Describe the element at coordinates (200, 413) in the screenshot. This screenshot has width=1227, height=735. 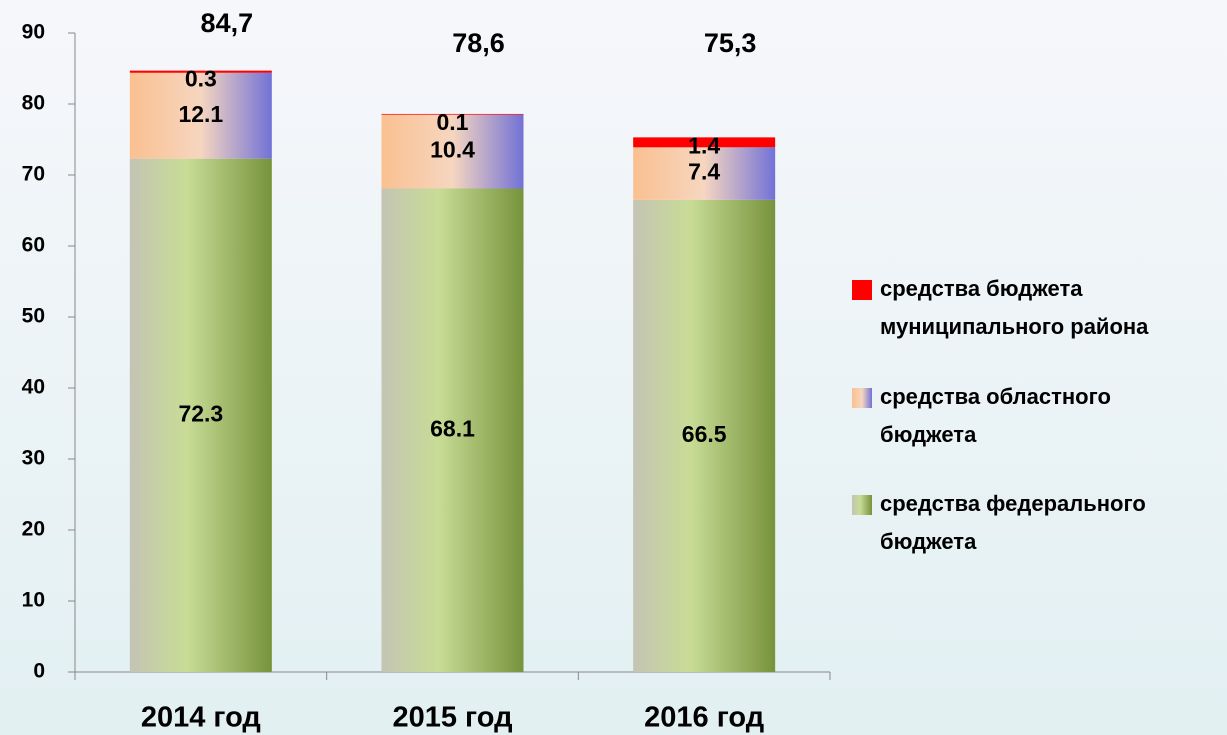
I see `value-label: 72.3` at that location.